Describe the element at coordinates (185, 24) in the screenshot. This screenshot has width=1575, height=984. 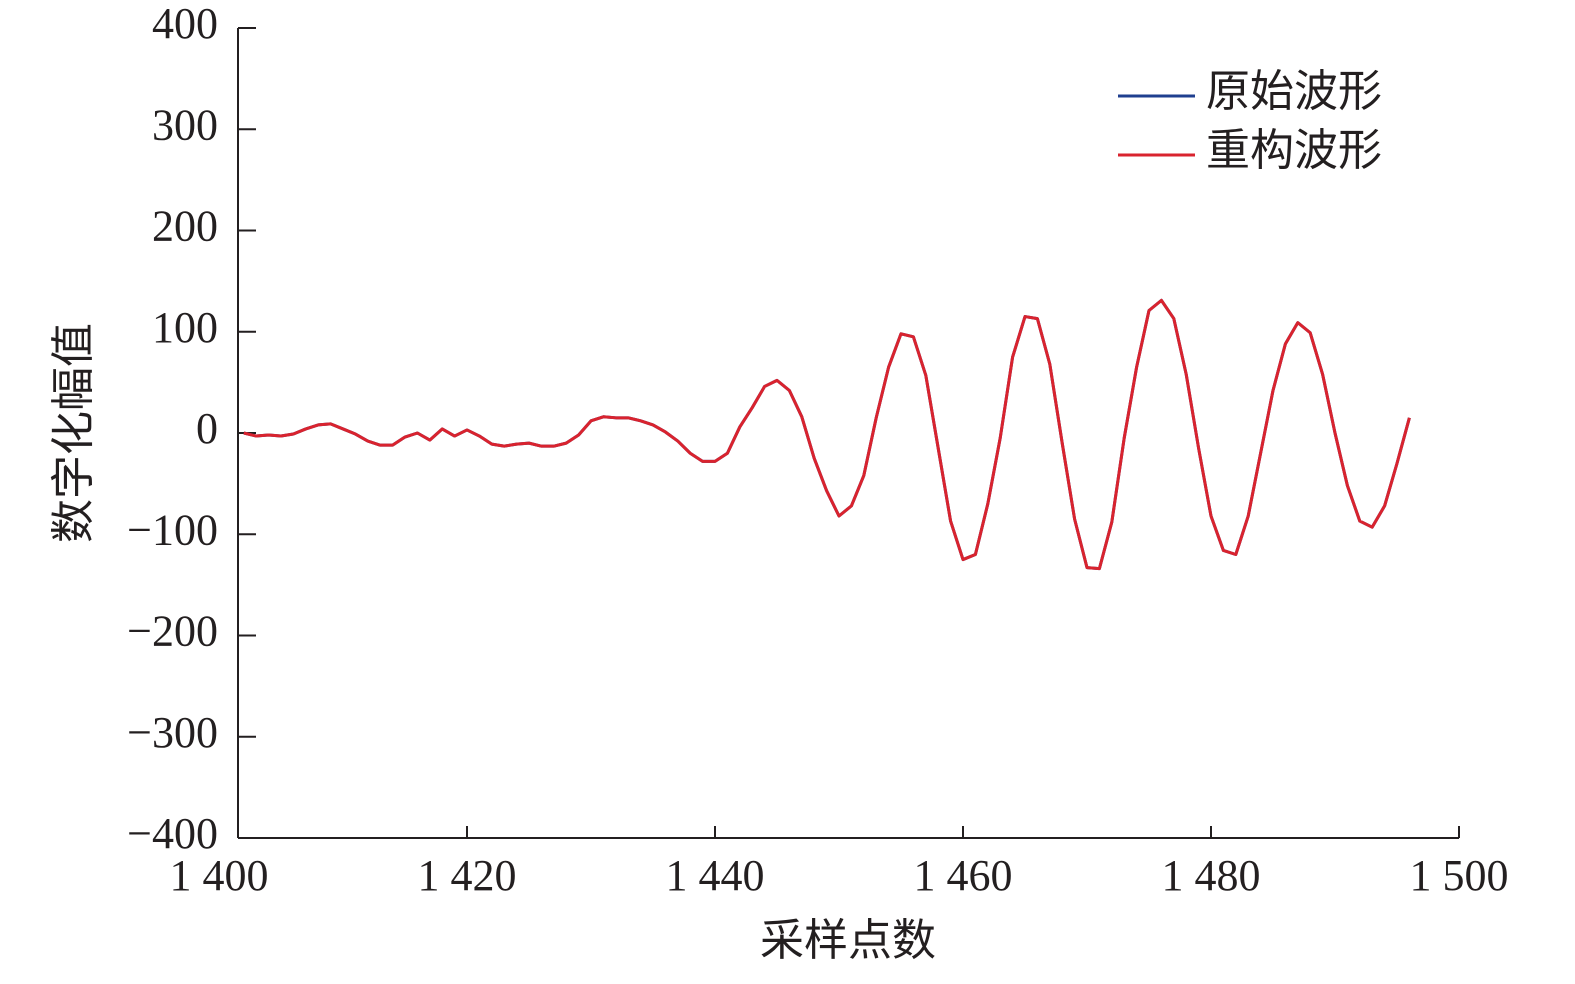
I see `y-tick-label: 400` at that location.